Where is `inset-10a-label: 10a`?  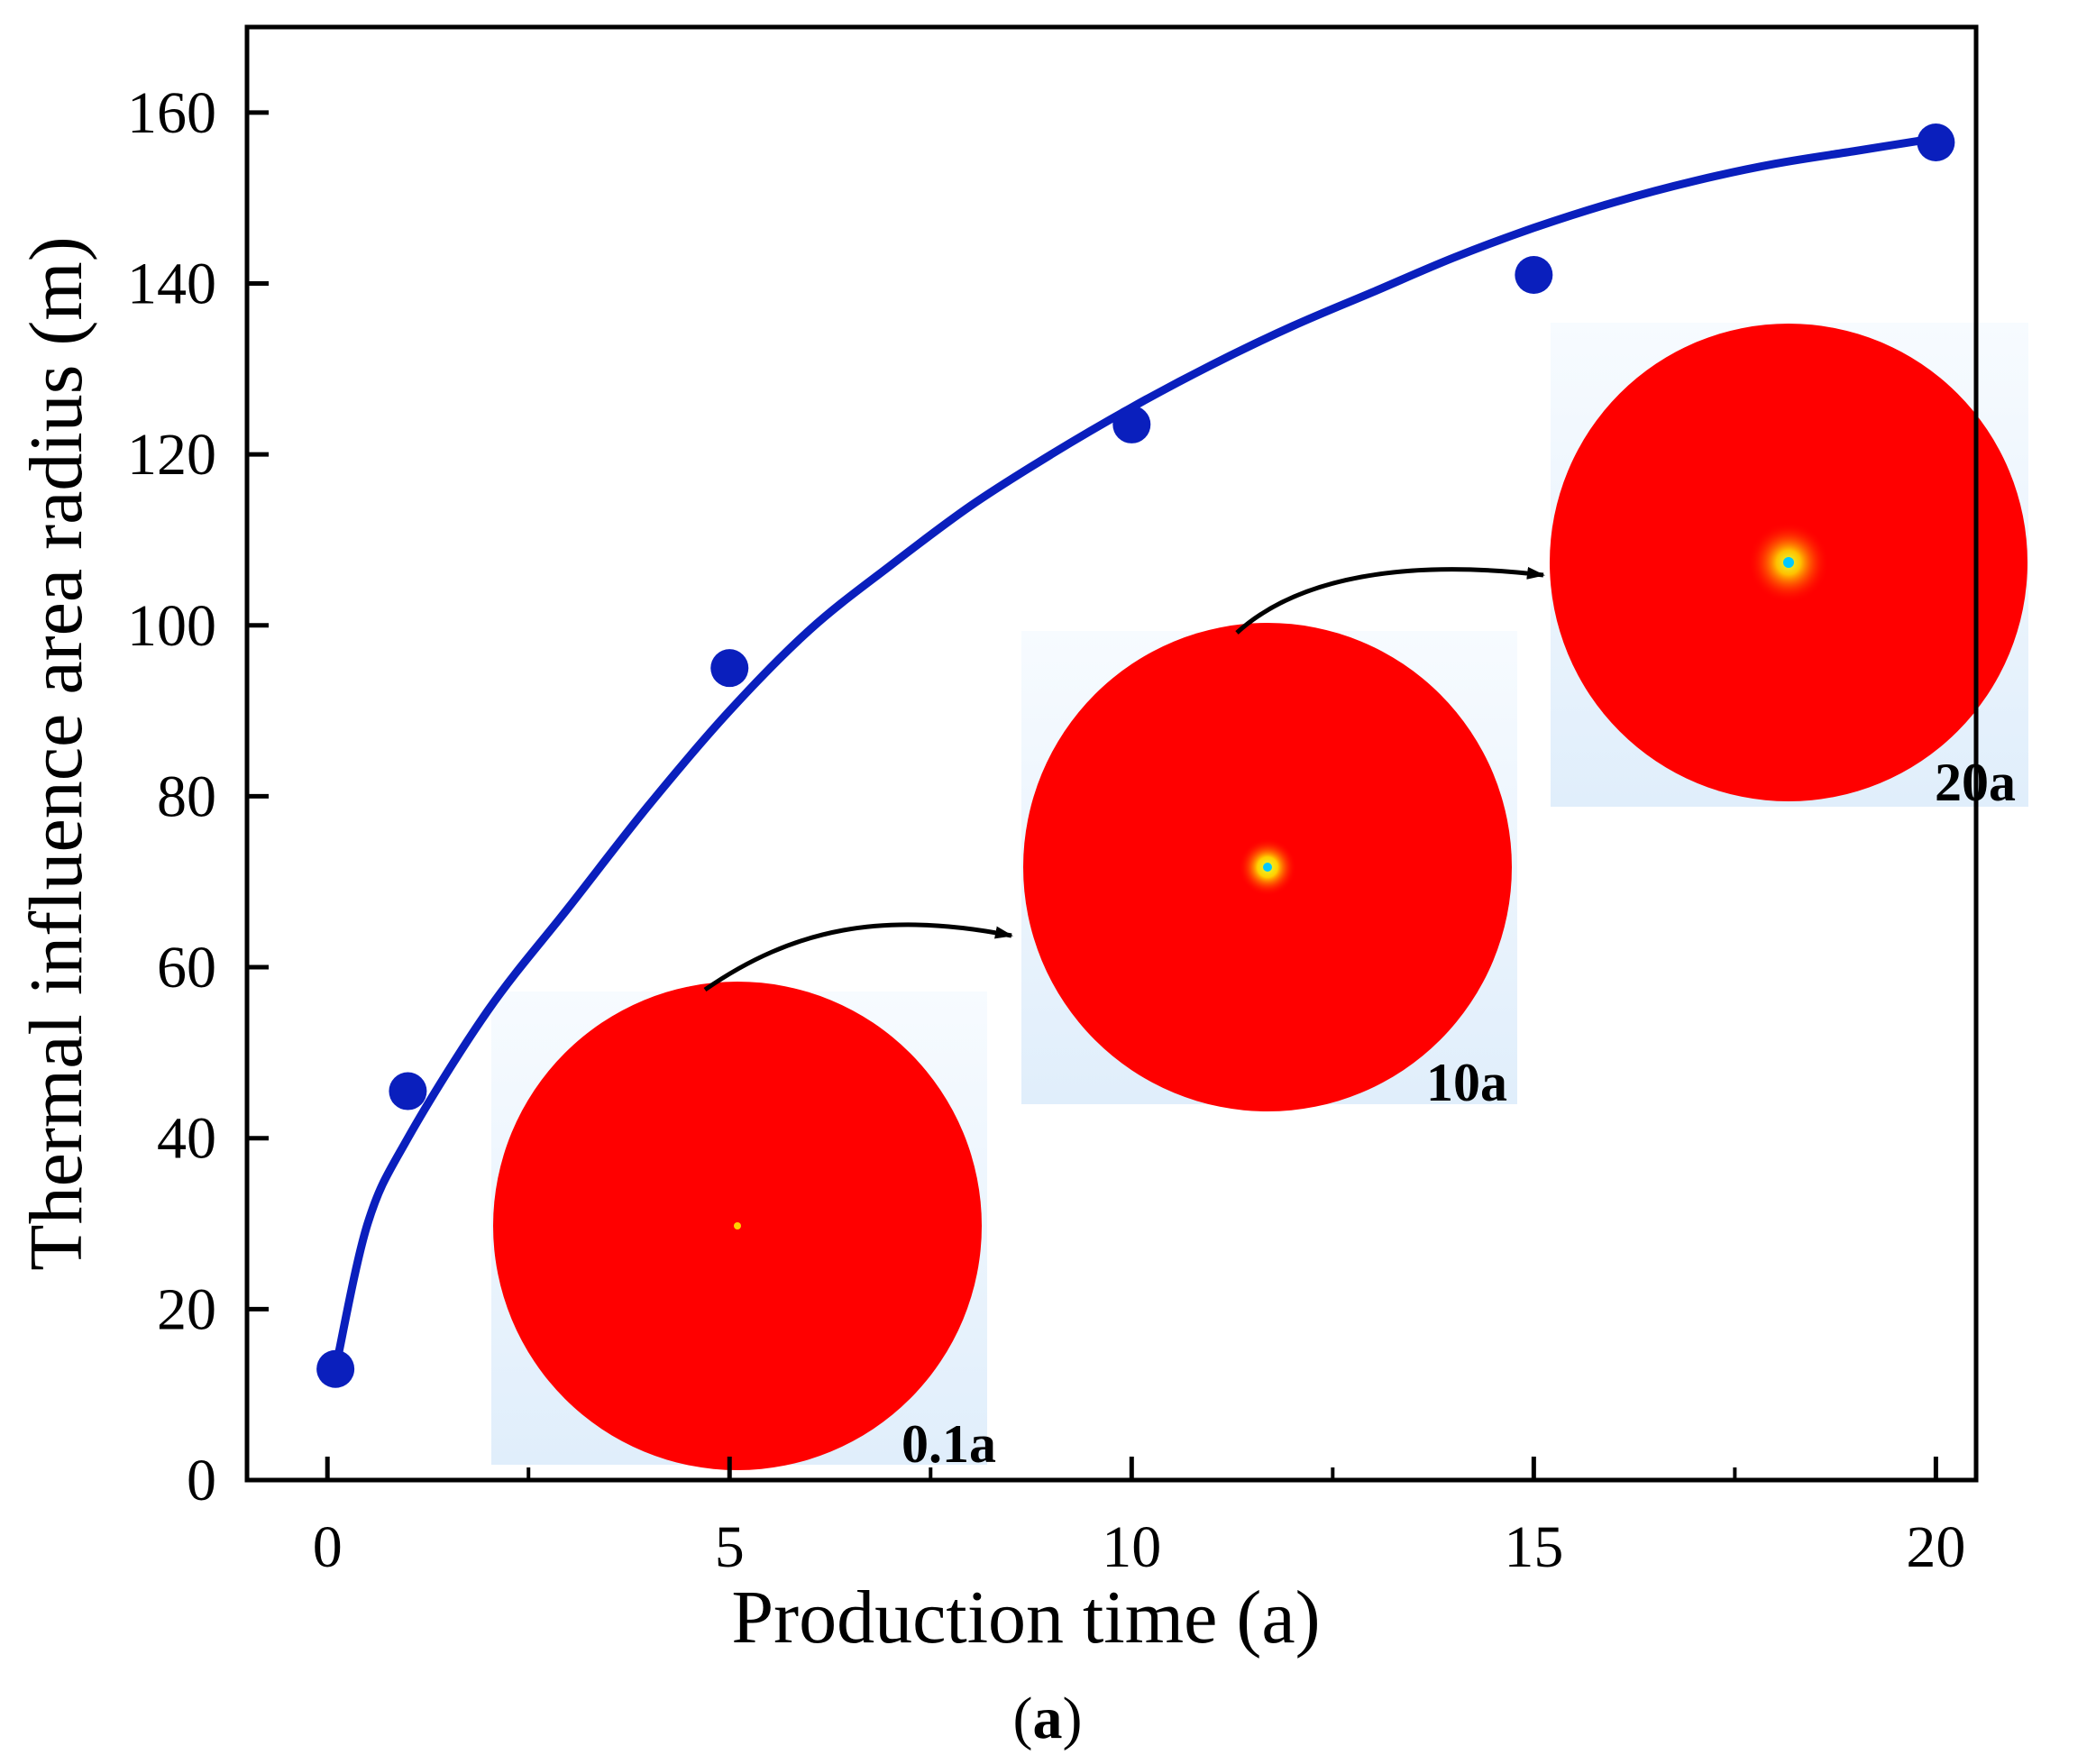 inset-10a-label: 10a is located at coordinates (1466, 1082).